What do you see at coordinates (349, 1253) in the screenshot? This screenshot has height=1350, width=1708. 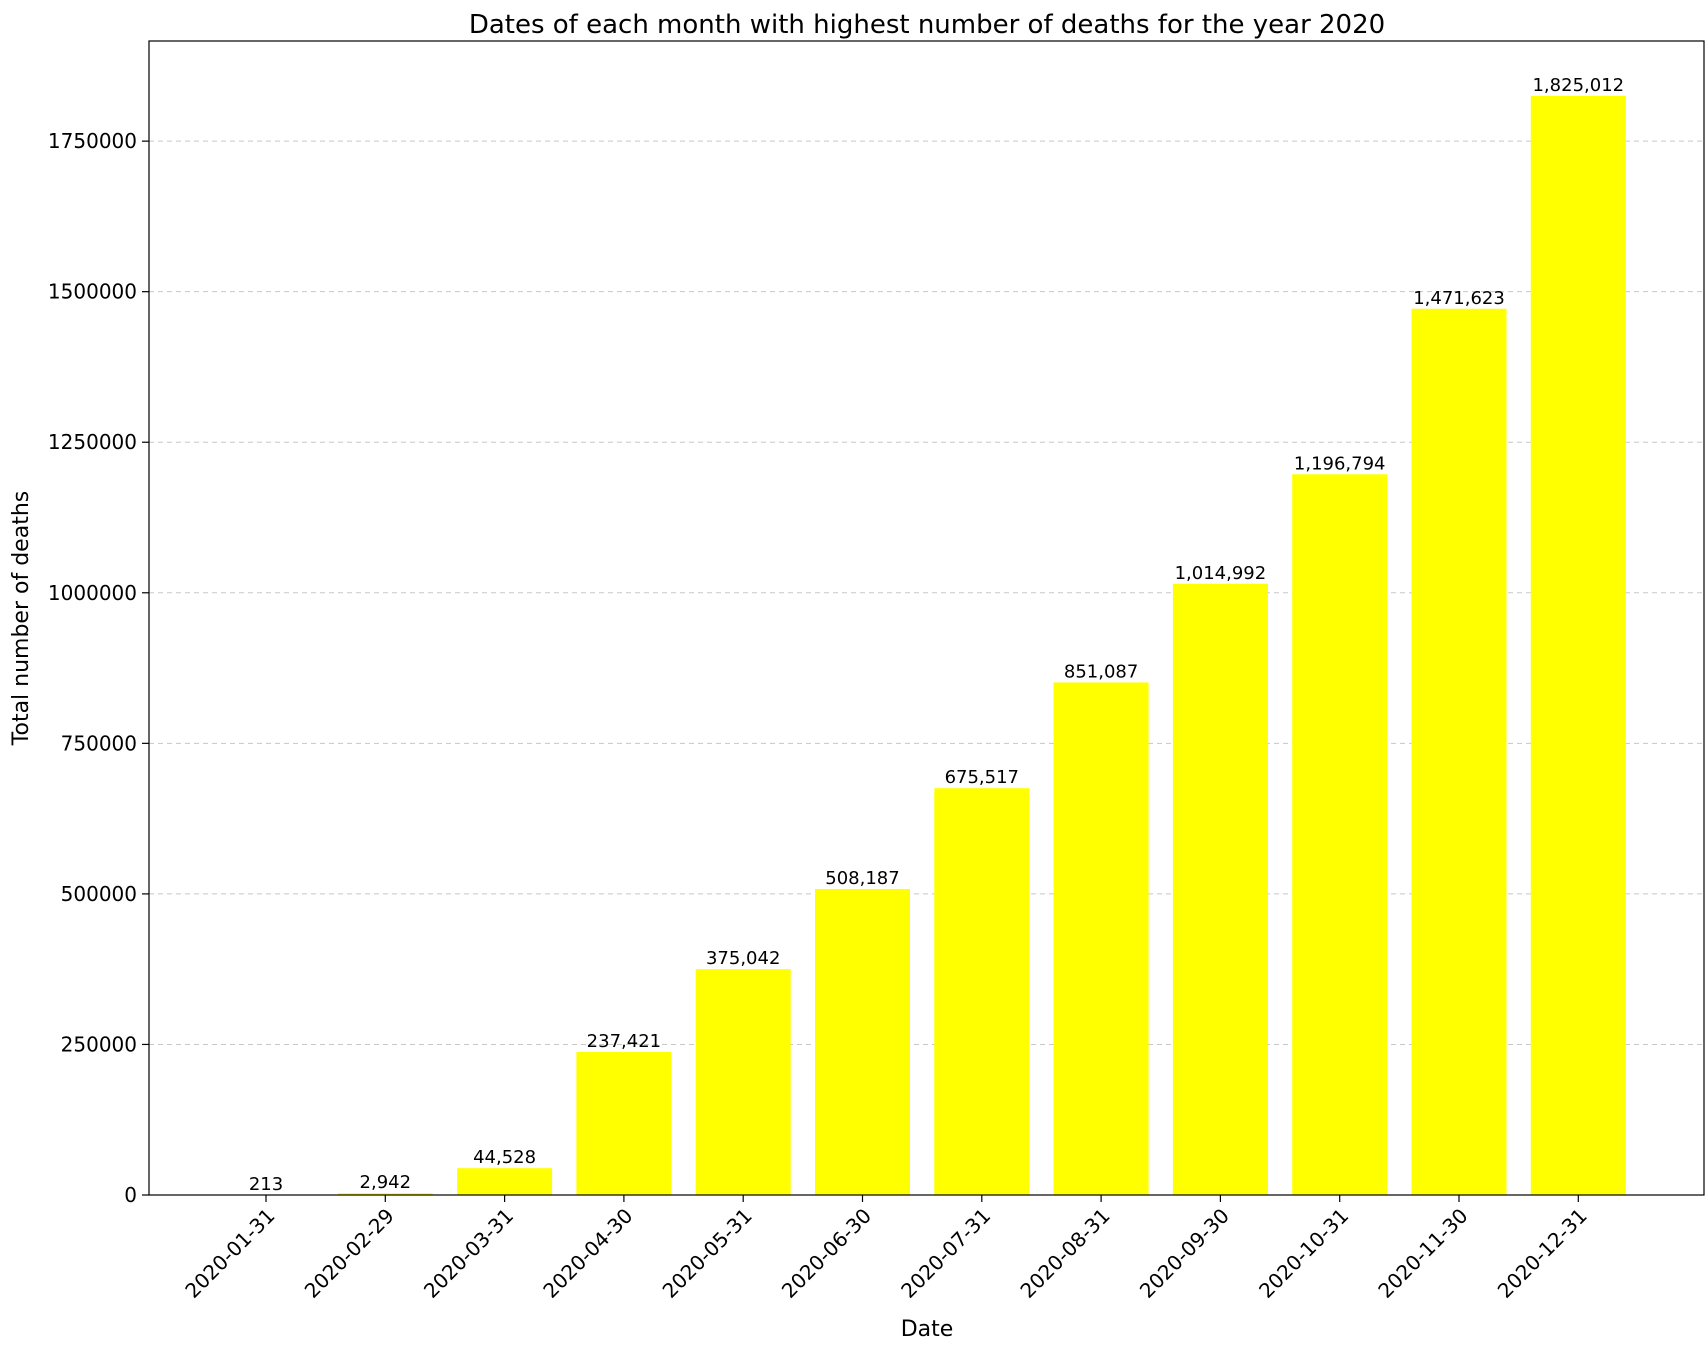 I see `x-tick-label: 2020-02-29` at bounding box center [349, 1253].